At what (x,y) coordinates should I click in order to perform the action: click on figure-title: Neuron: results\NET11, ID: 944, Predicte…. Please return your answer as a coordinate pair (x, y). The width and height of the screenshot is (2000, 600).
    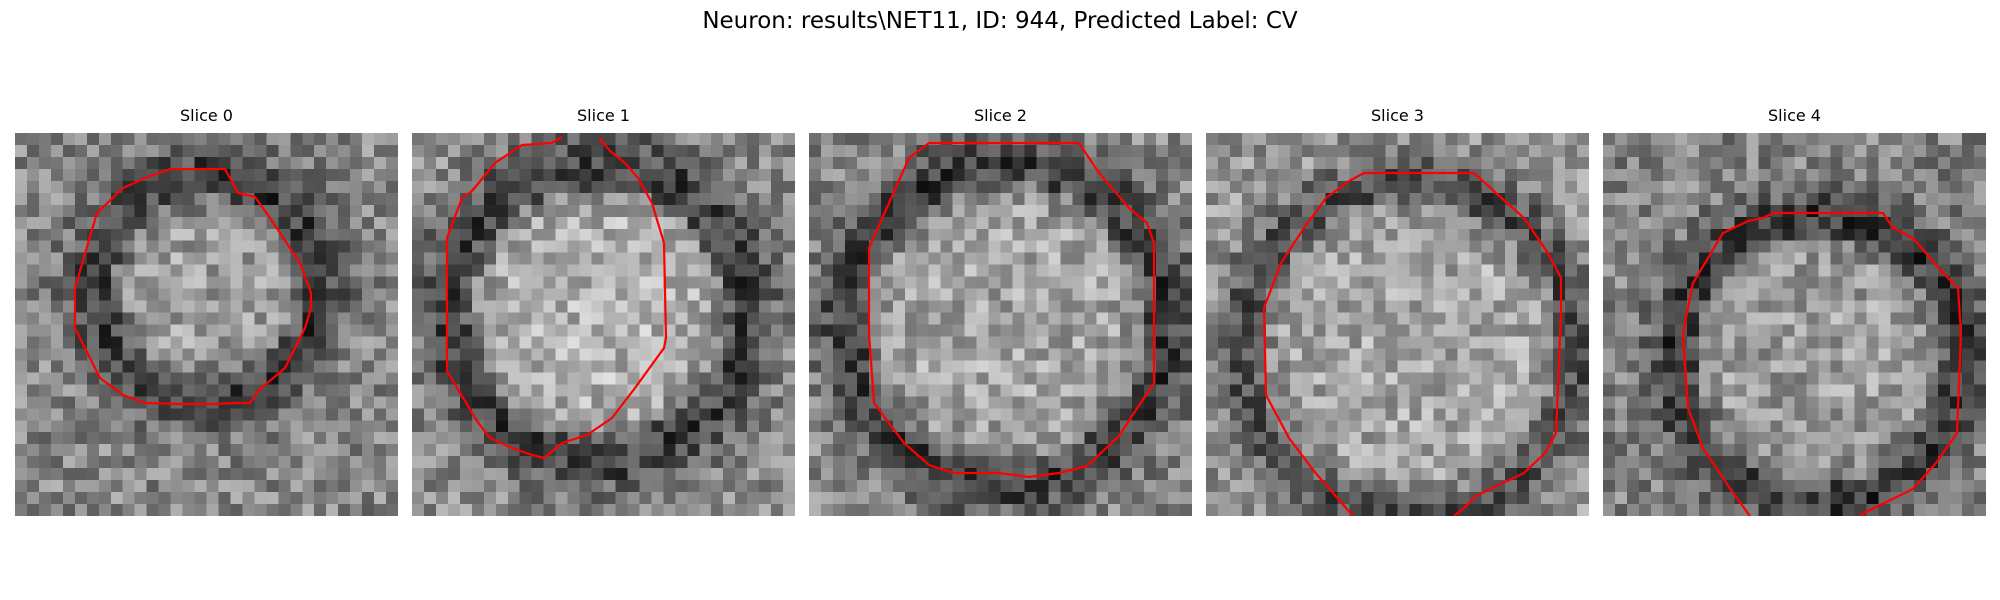
    Looking at the image, I should click on (1000, 21).